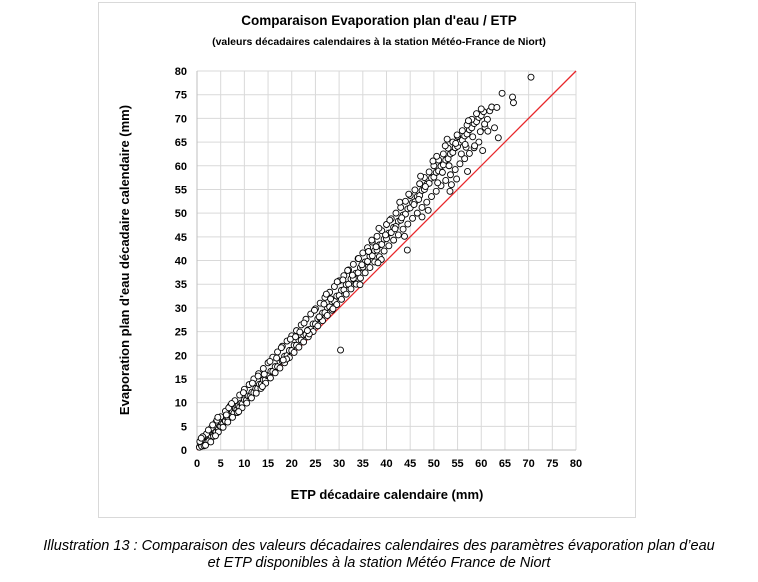 The image size is (758, 582). Describe the element at coordinates (181, 238) in the screenshot. I see `y-tick-label: 45` at that location.